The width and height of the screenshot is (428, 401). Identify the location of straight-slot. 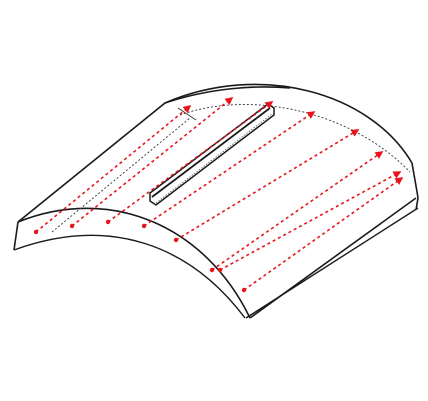
(212, 154).